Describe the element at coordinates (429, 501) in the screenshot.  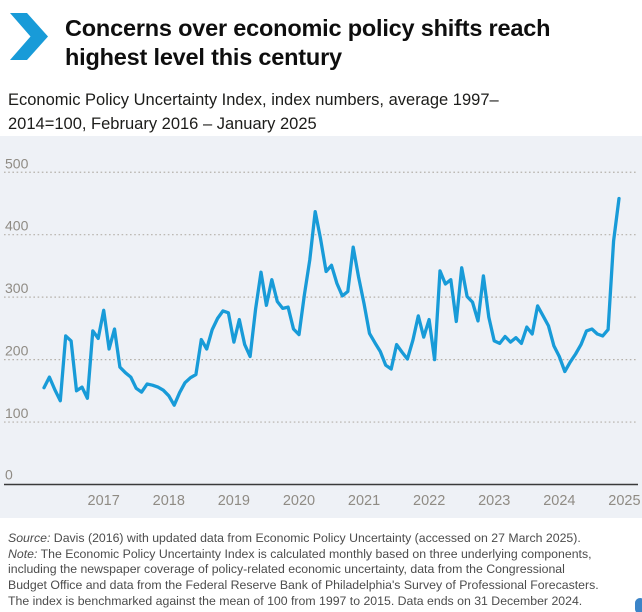
I see `x-tick-label-2022: 2022` at that location.